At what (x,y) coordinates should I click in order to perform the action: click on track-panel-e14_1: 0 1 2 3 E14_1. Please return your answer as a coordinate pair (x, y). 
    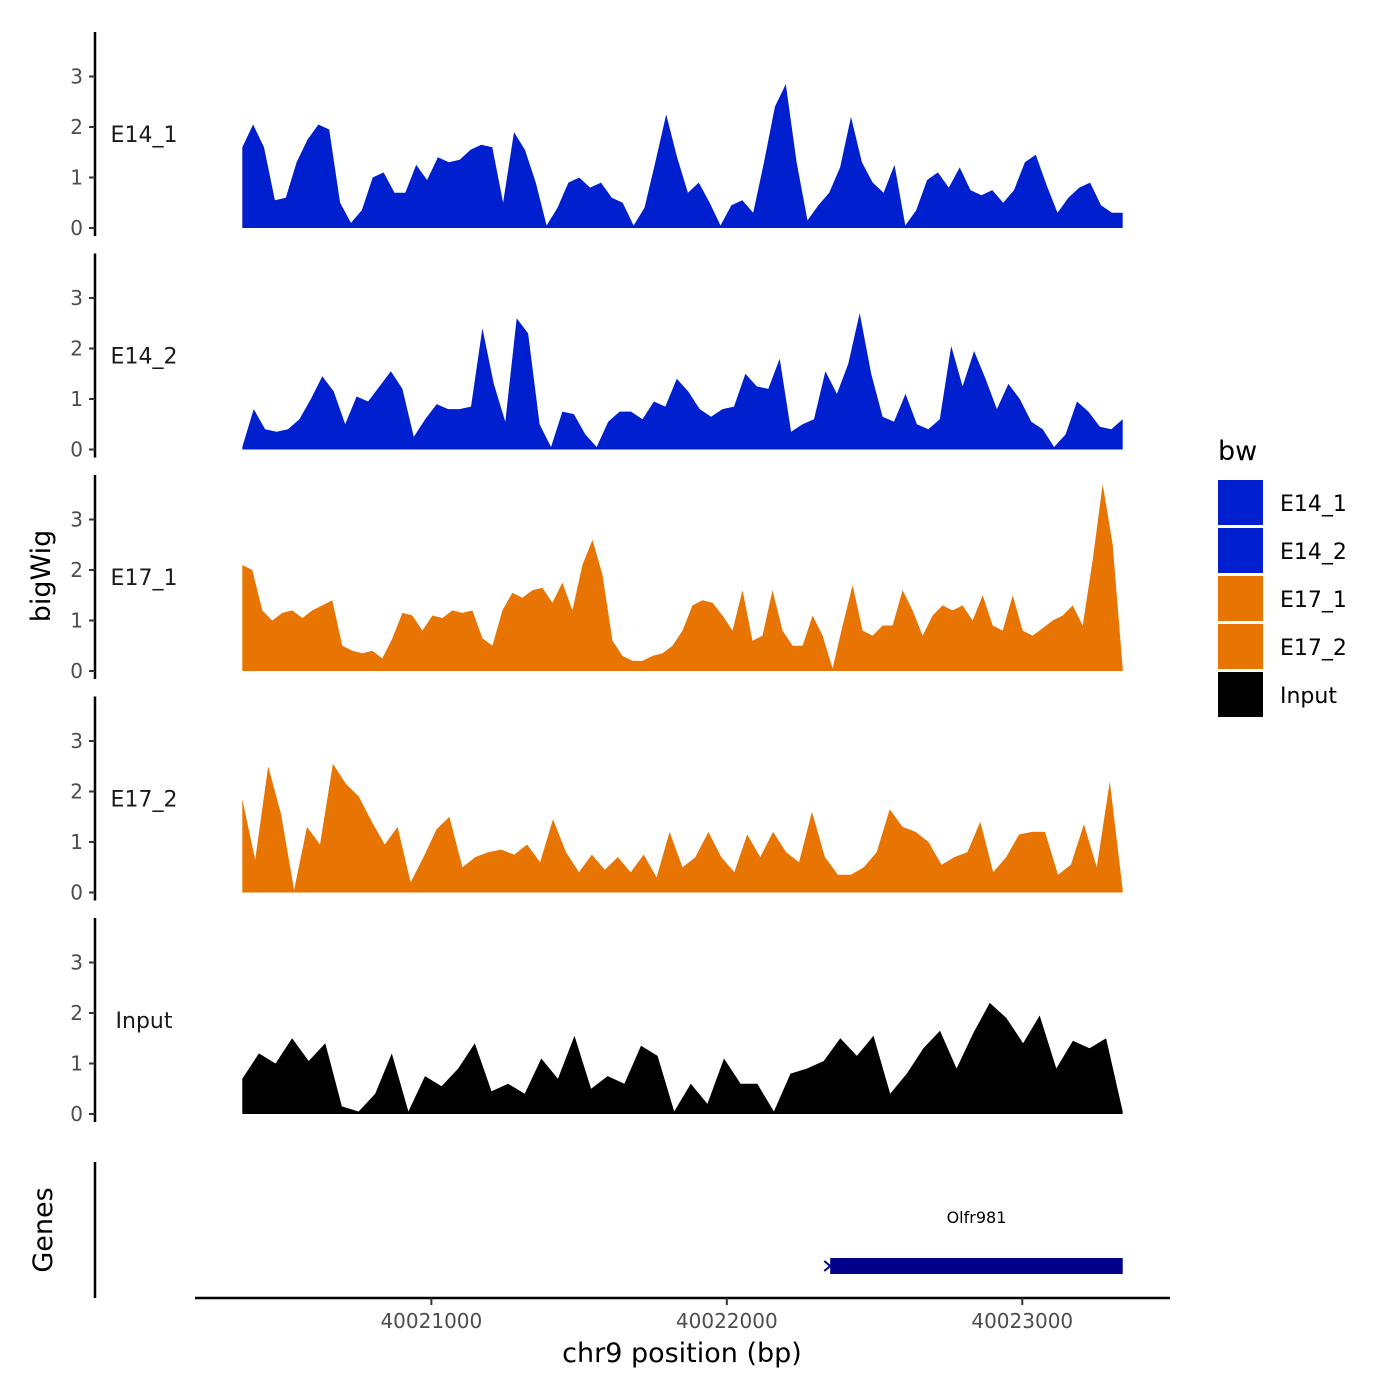
    Looking at the image, I should click on (596, 136).